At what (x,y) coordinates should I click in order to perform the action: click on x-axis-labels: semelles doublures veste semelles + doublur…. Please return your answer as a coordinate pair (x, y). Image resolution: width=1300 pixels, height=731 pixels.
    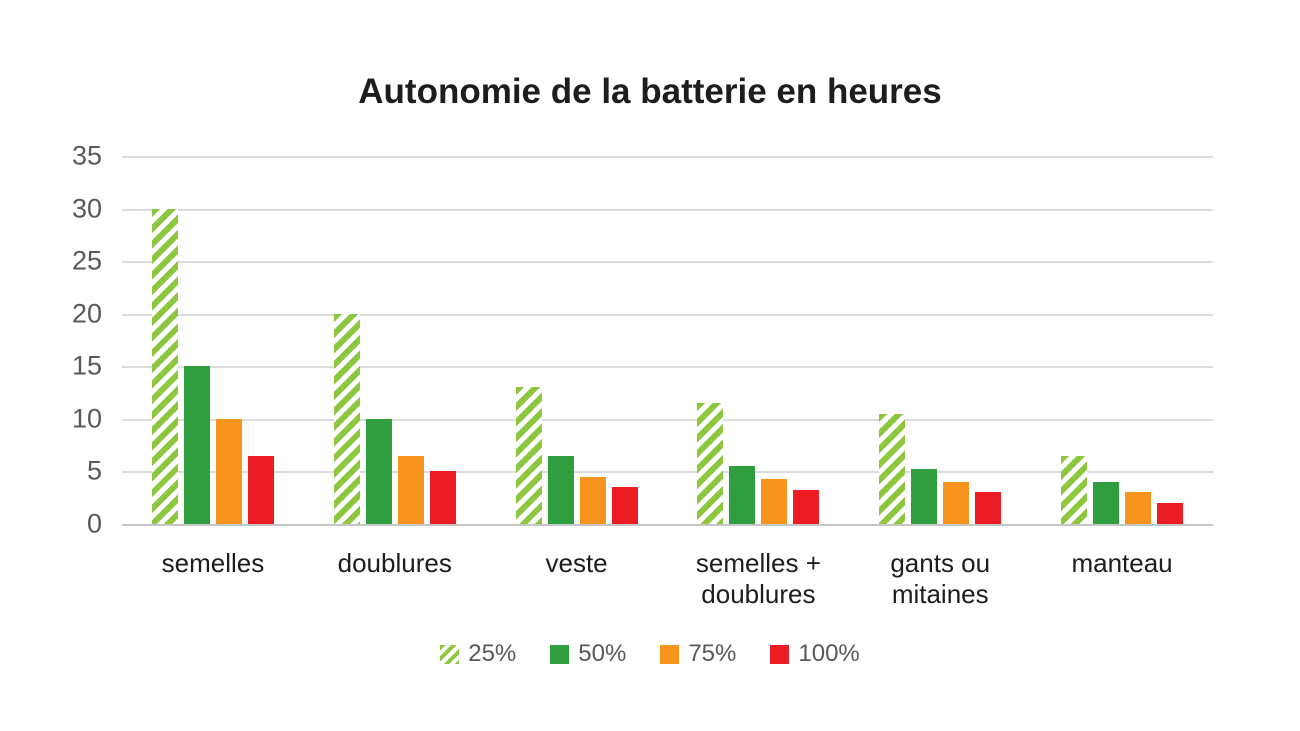
    Looking at the image, I should click on (667, 579).